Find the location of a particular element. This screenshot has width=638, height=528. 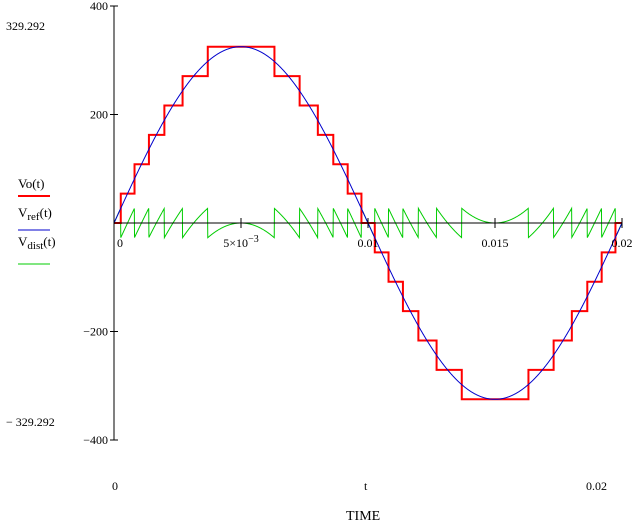

legend-label-vo: Vo(t) is located at coordinates (31, 183).